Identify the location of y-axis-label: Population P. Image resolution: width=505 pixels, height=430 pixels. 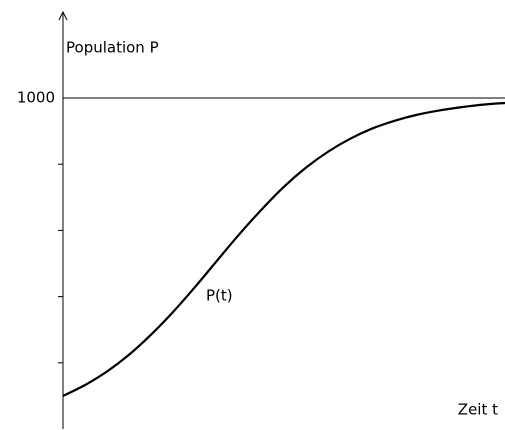
(112, 48).